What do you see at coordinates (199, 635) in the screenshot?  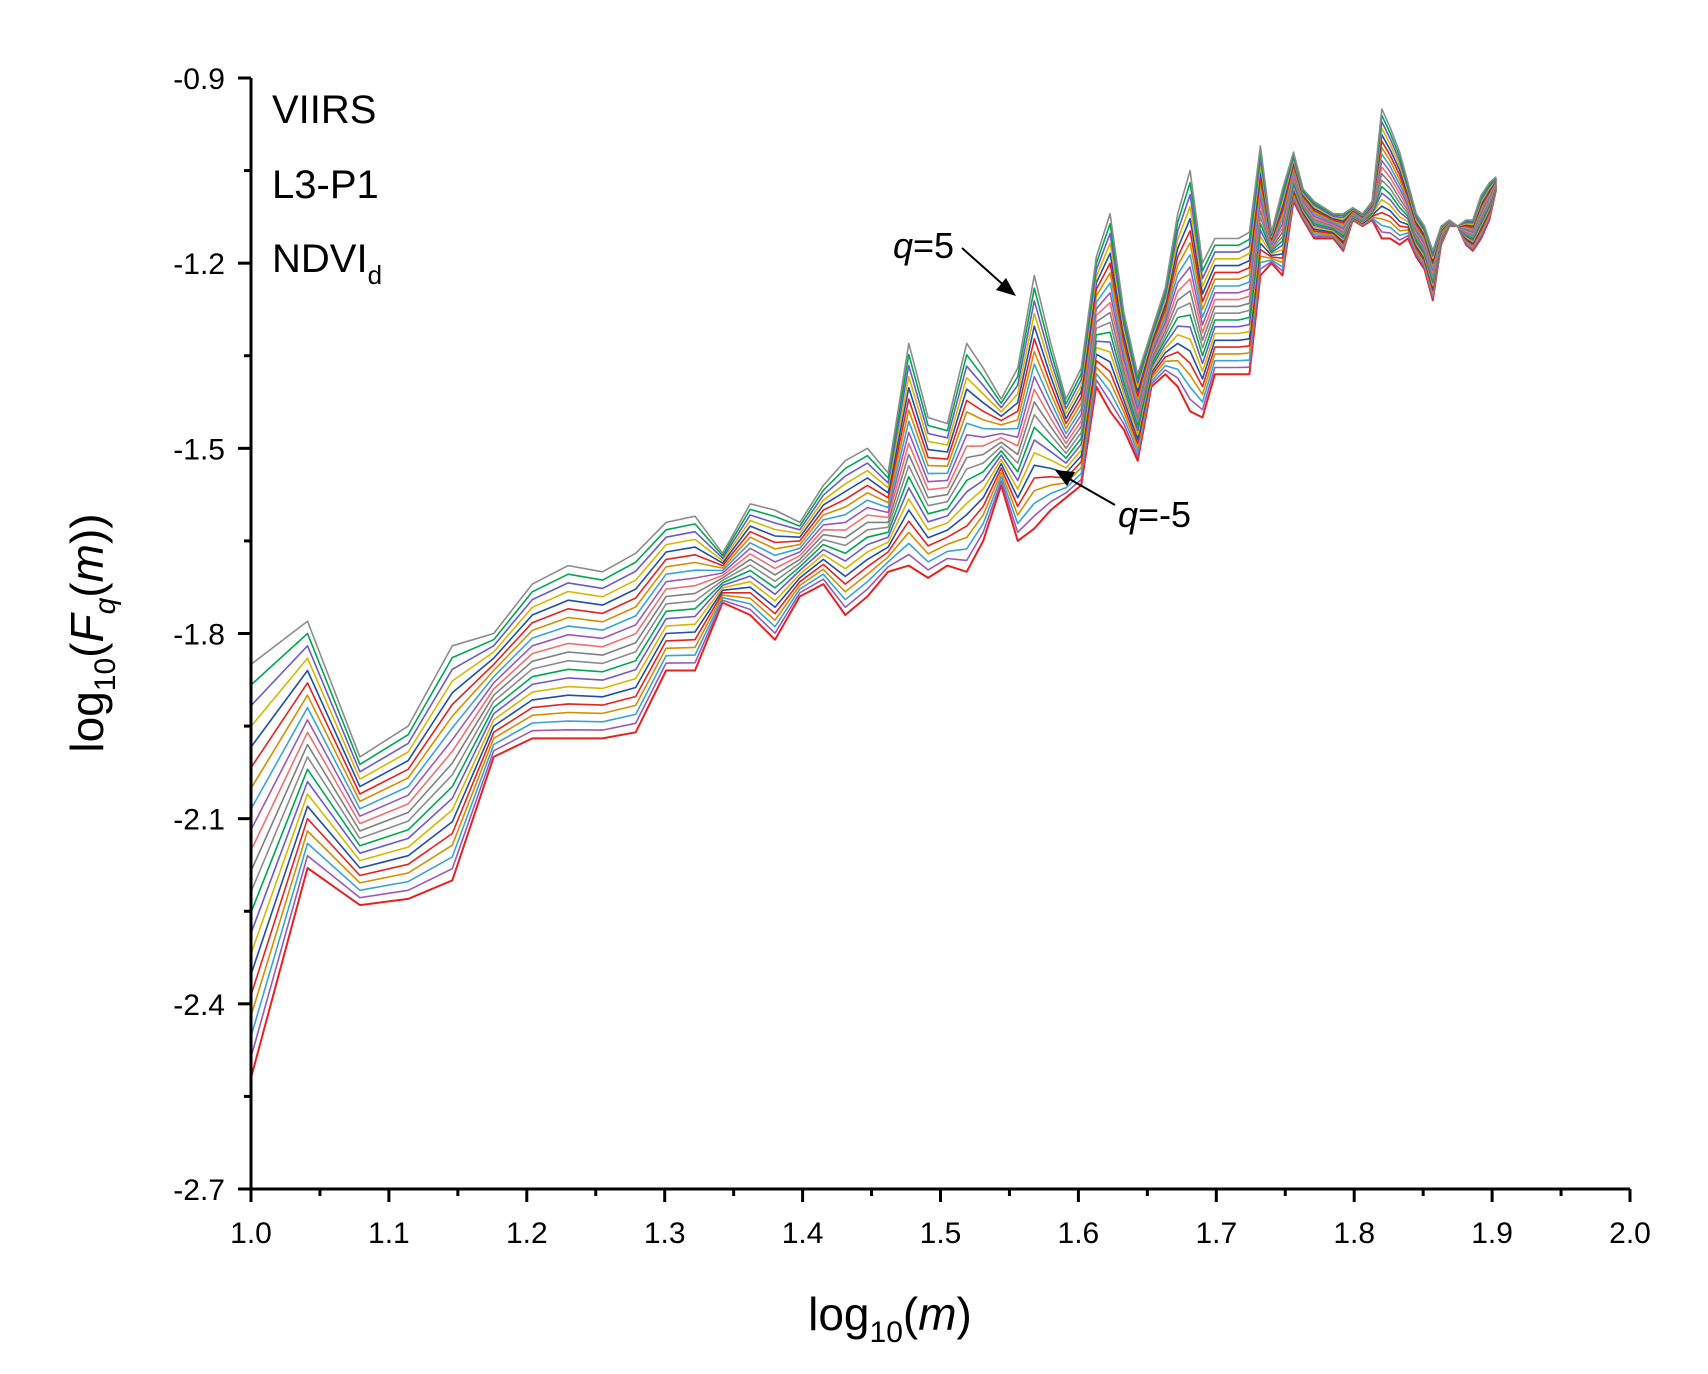 I see `y-tick-label: -1.8` at bounding box center [199, 635].